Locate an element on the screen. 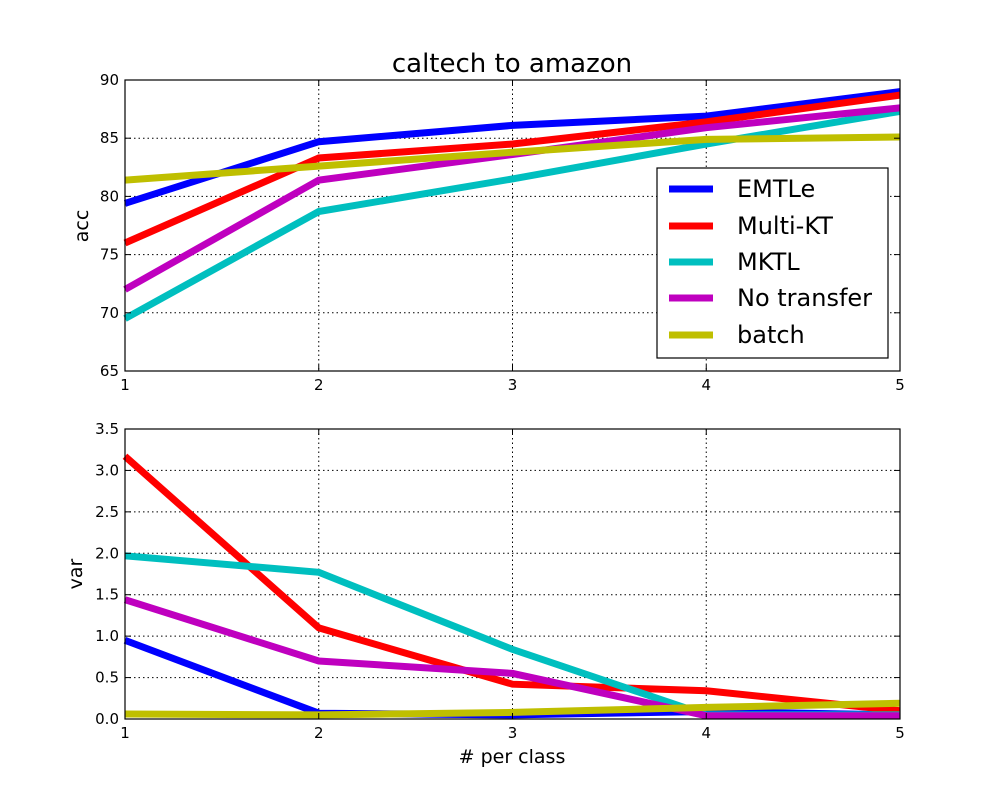  legend-label-mktl: MKTL is located at coordinates (768, 262).